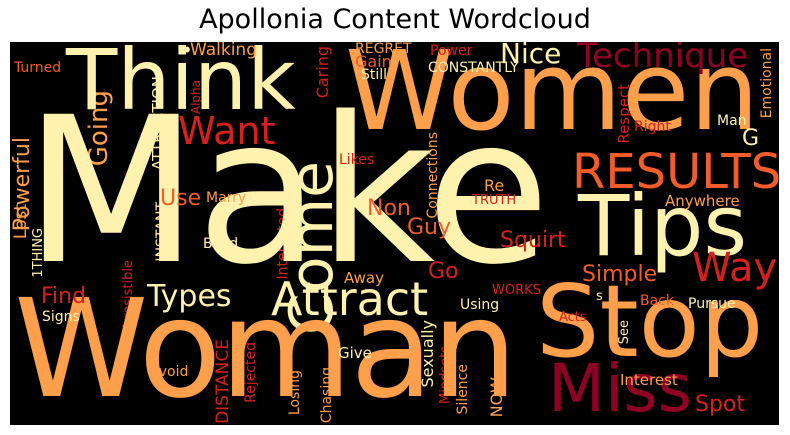  I want to click on word-stop: Stop, so click(650, 321).